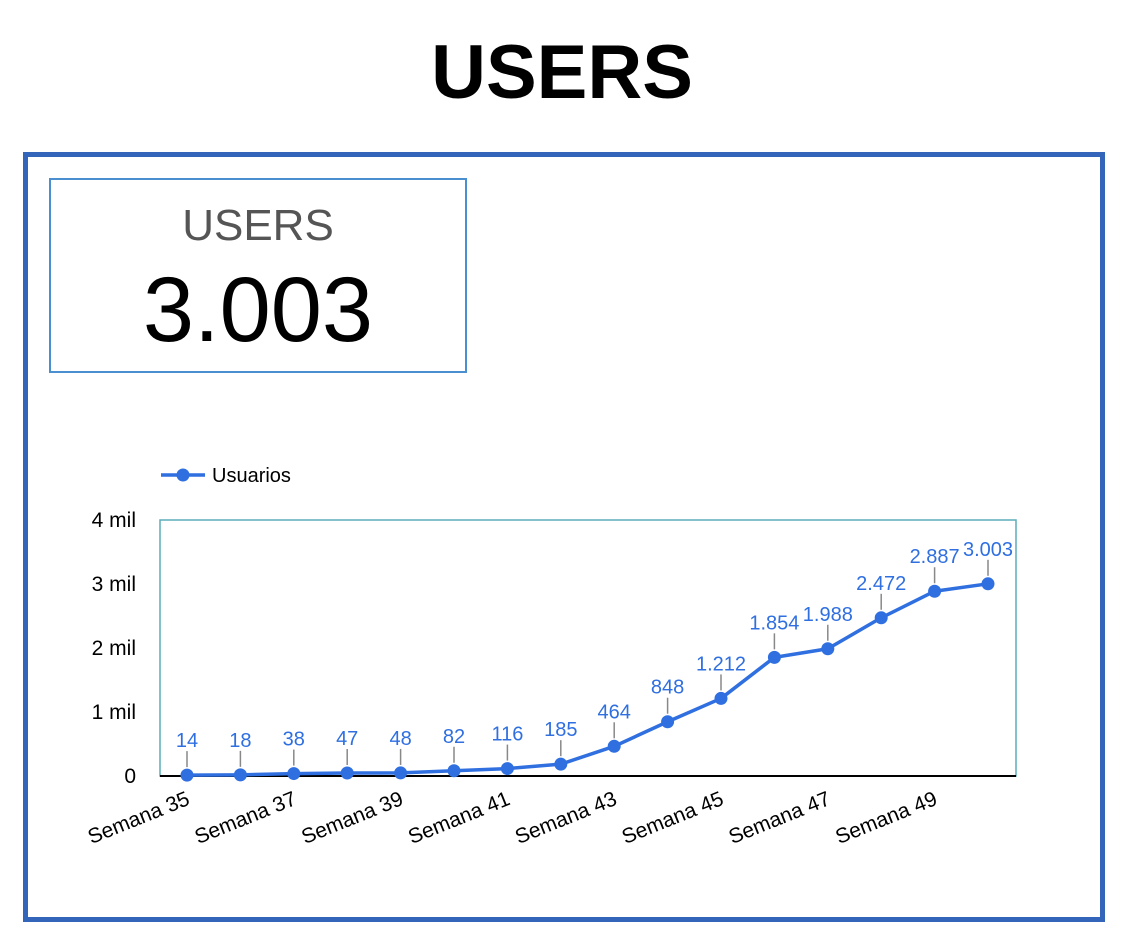 This screenshot has width=1124, height=936. What do you see at coordinates (454, 737) in the screenshot?
I see `data-label: 82` at bounding box center [454, 737].